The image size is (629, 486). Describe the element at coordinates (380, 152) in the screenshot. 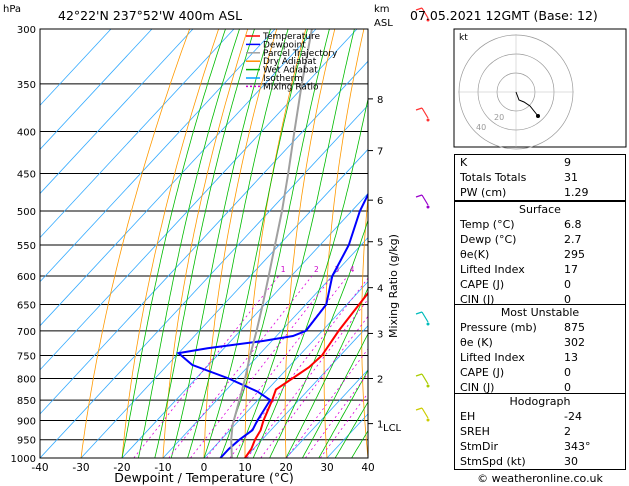

I see `km-tick-label: 7` at that location.